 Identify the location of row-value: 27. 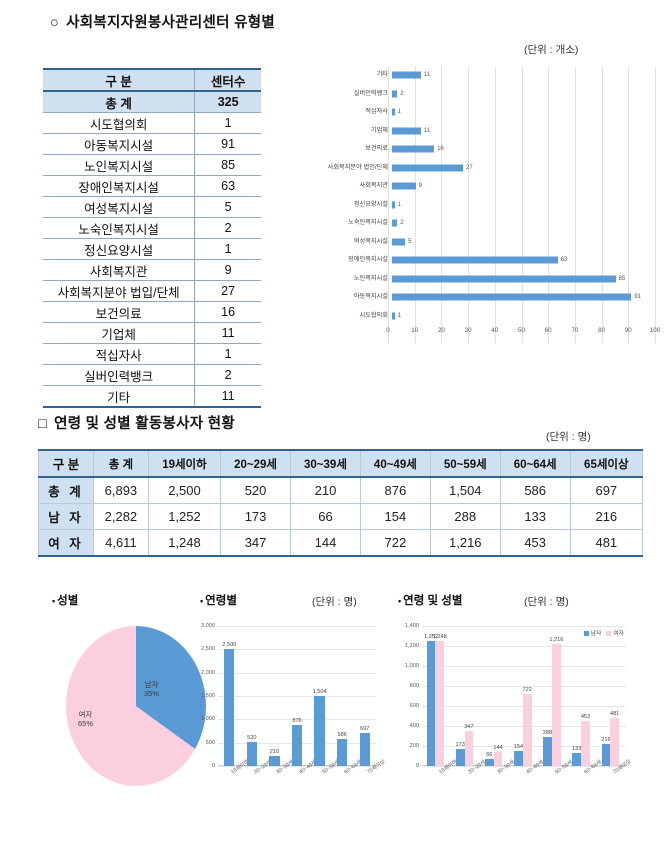
(227, 291).